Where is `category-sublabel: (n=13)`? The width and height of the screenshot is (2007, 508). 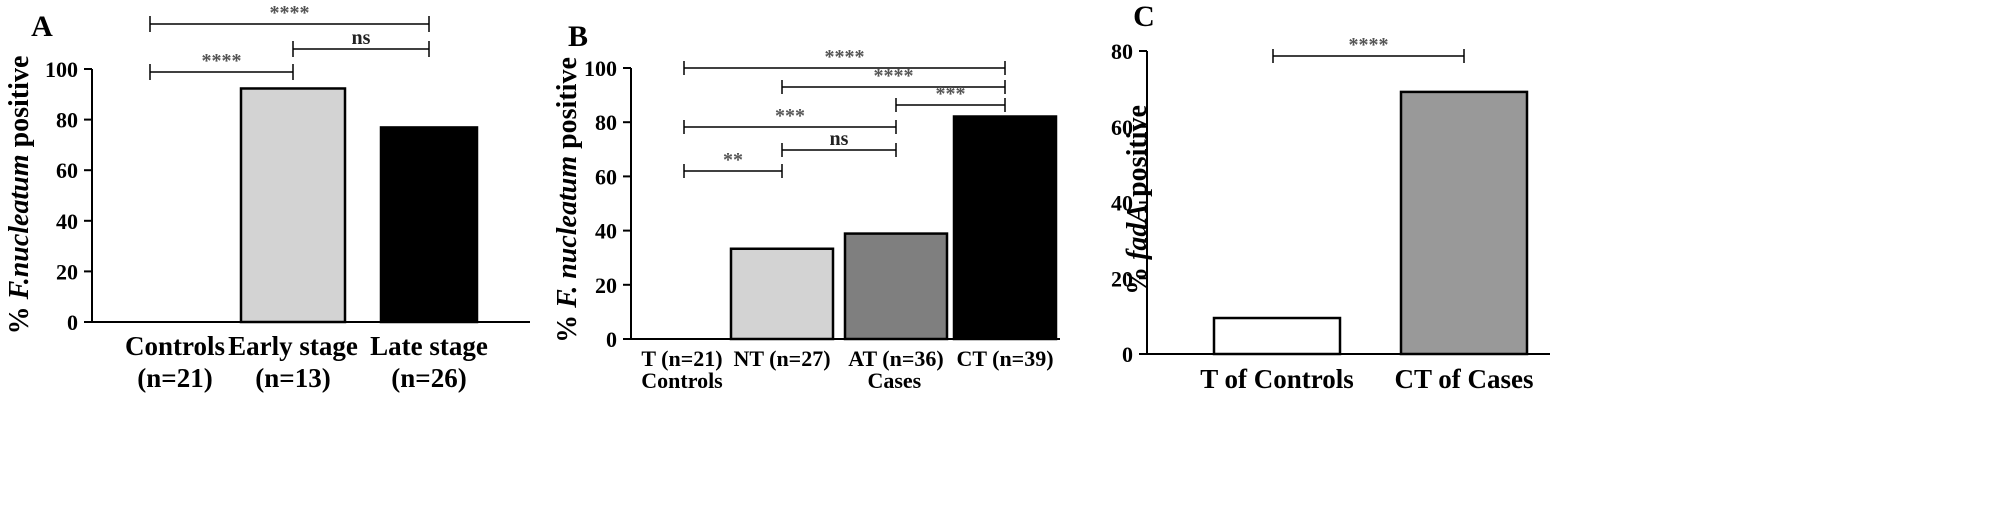
category-sublabel: (n=13) is located at coordinates (292, 378).